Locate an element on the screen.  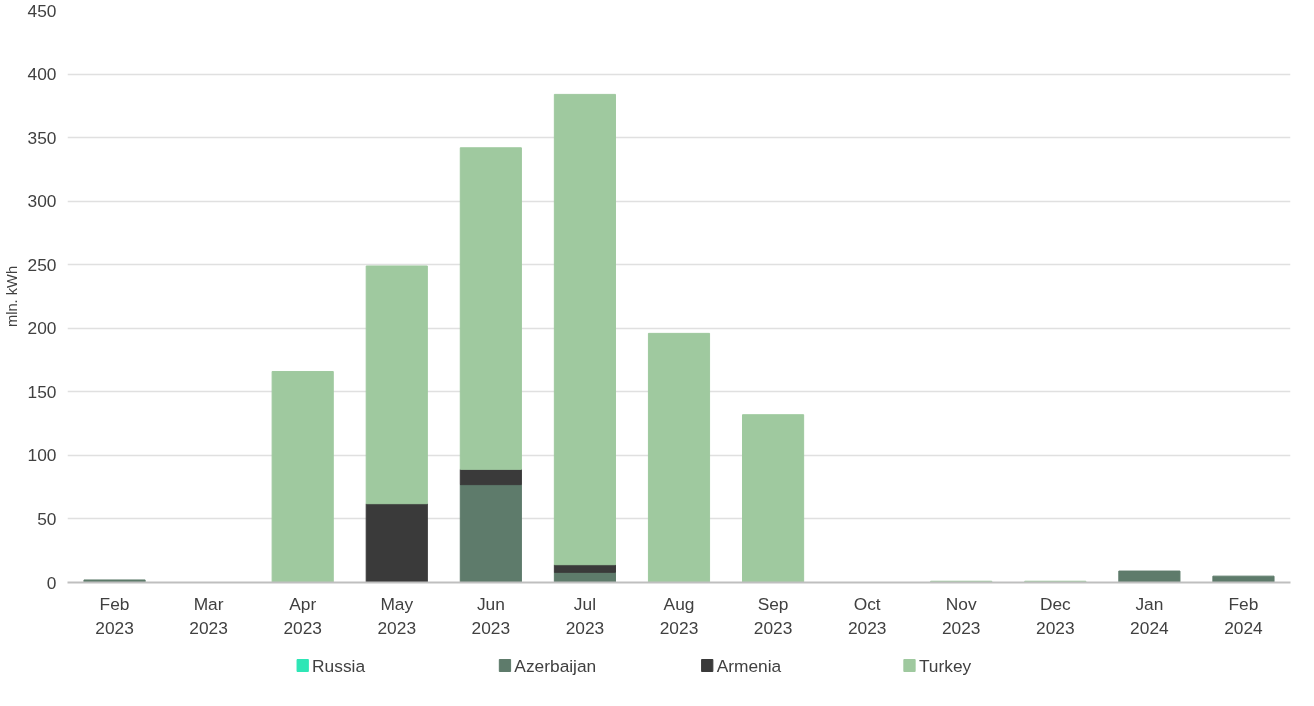
y-tick-label: 450 is located at coordinates (42, 10).